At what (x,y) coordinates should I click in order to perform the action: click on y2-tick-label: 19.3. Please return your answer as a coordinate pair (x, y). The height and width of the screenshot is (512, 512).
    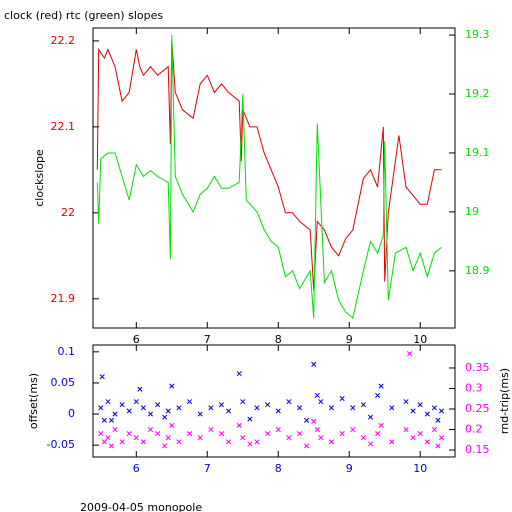
    Looking at the image, I should click on (477, 34).